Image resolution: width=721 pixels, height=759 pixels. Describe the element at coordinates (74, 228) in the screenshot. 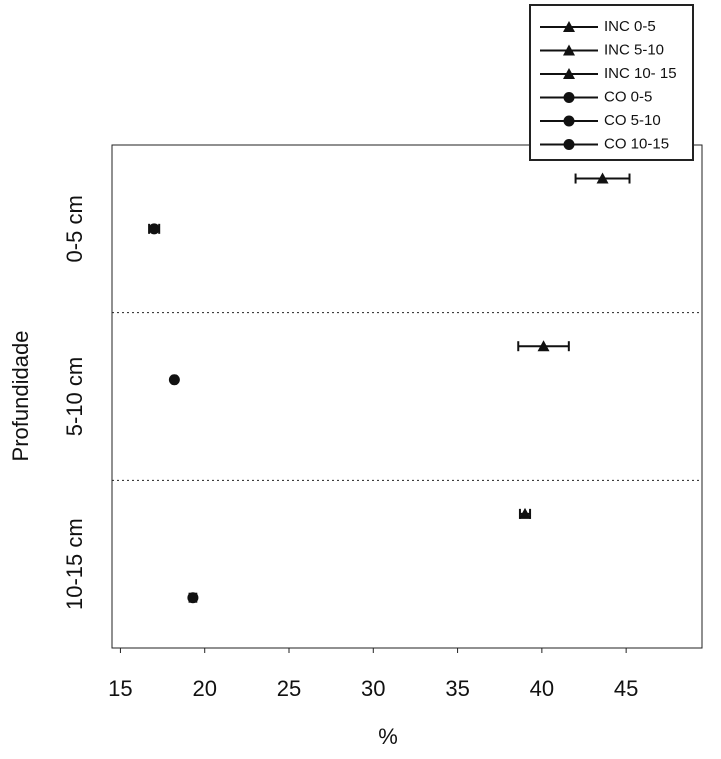

I see `y-tick-label: 0-5 cm` at that location.